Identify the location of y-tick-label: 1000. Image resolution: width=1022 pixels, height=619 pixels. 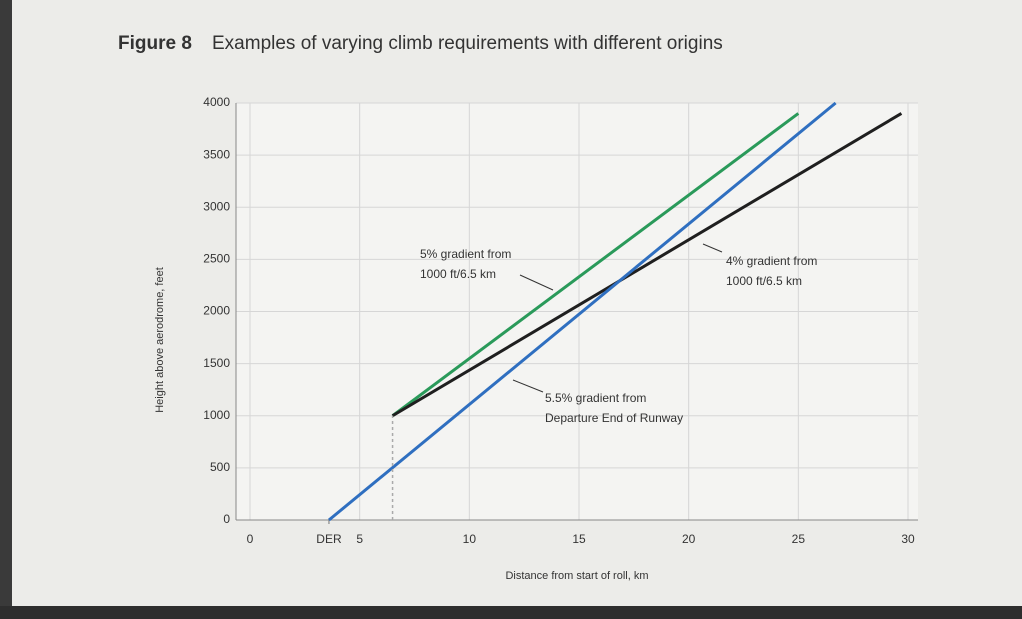
(216, 415).